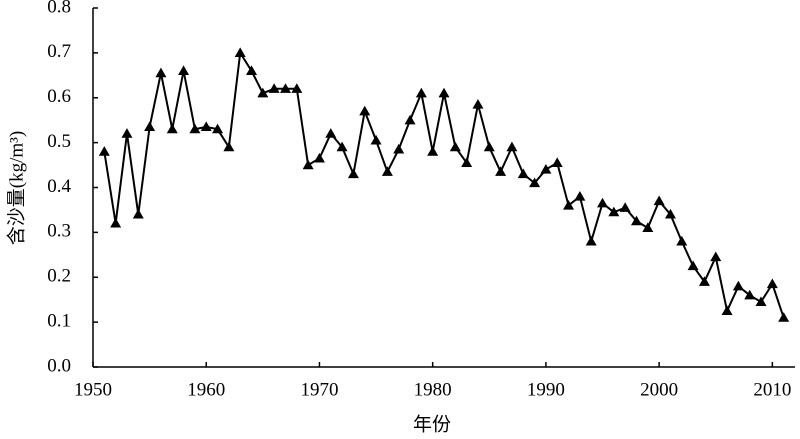 The height and width of the screenshot is (439, 800). Describe the element at coordinates (16, 188) in the screenshot. I see `y-axis-label: 含沙量(kg/m³)` at that location.